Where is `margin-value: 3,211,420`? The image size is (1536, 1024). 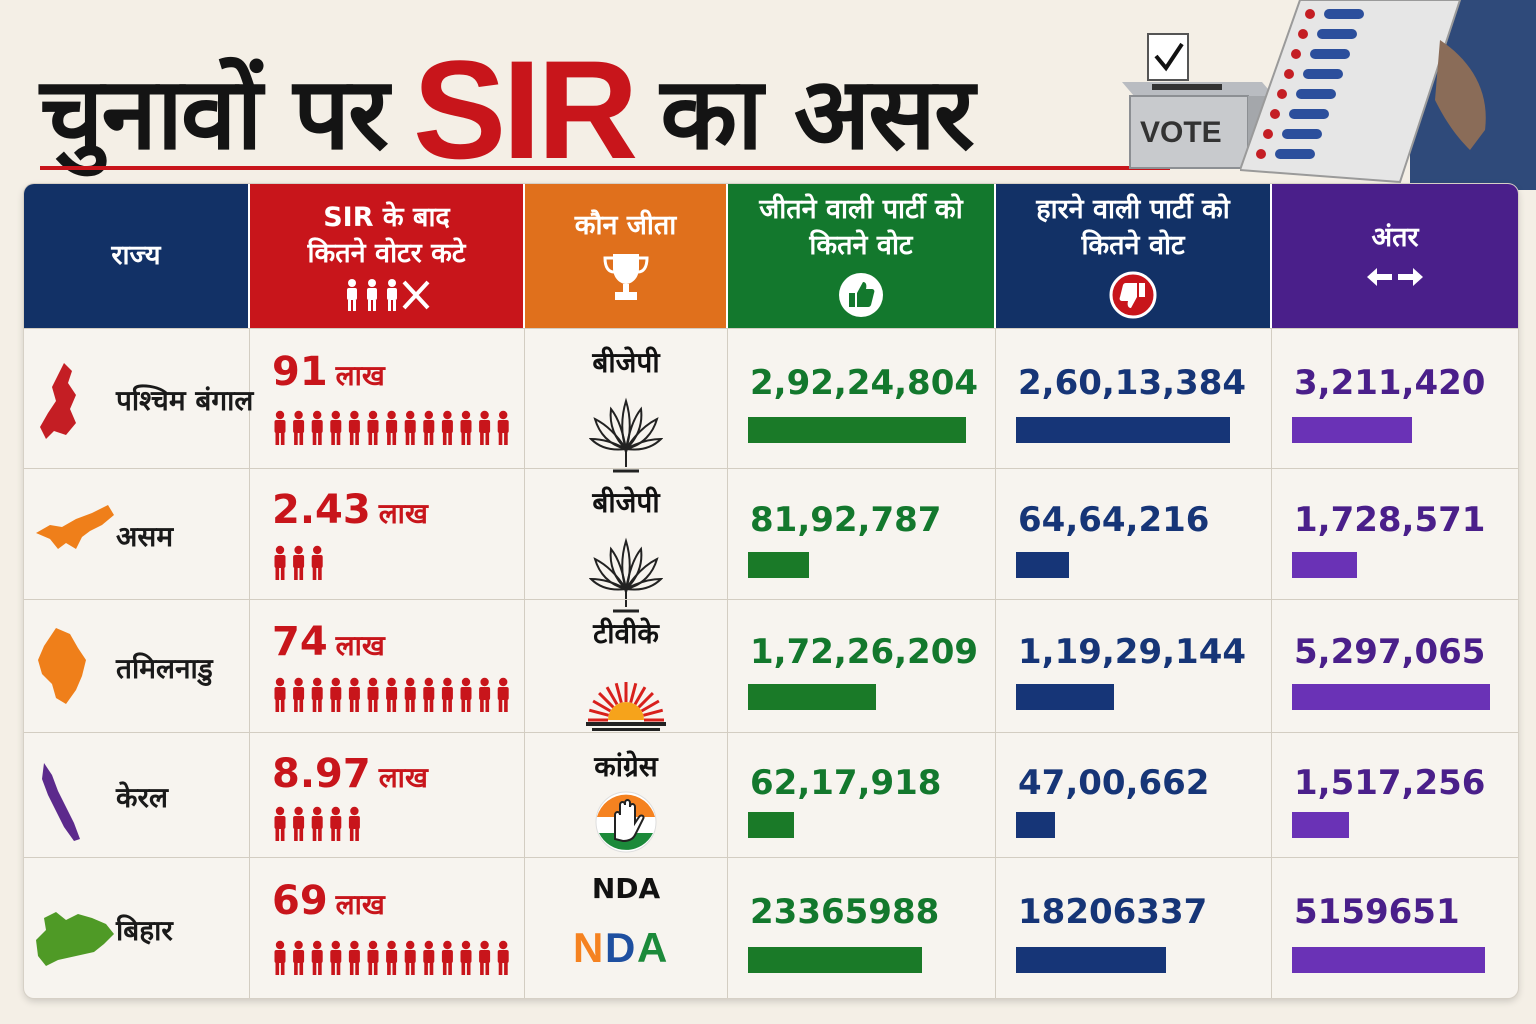
margin-value: 3,211,420 is located at coordinates (1390, 383).